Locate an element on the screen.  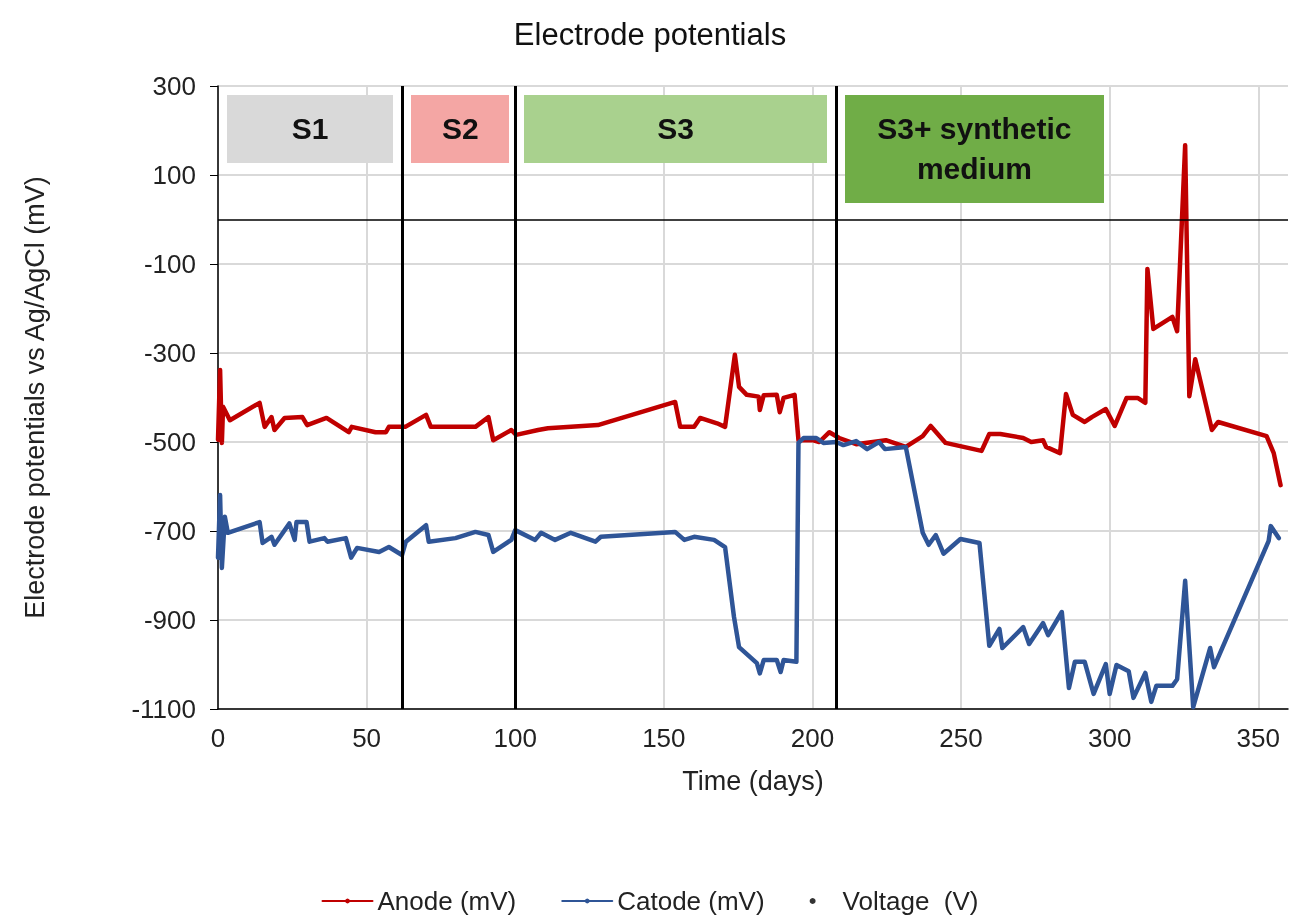
x-tick-label: 350 is located at coordinates (1258, 738).